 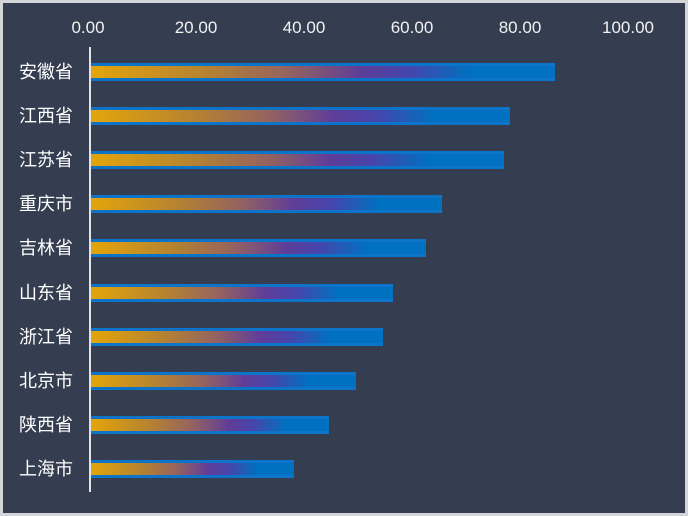 What do you see at coordinates (46, 468) in the screenshot?
I see `category-label: 上海市` at bounding box center [46, 468].